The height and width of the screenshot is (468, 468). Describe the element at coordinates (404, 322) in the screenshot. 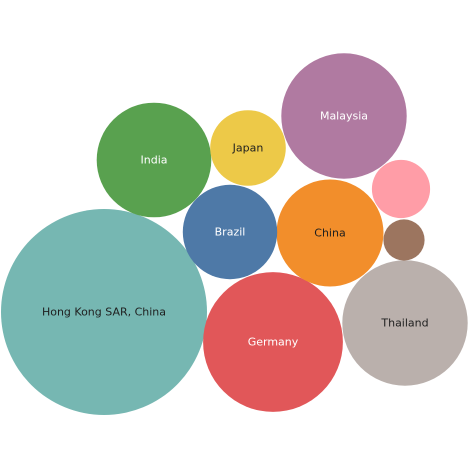

I see `bubble-thailand` at that location.